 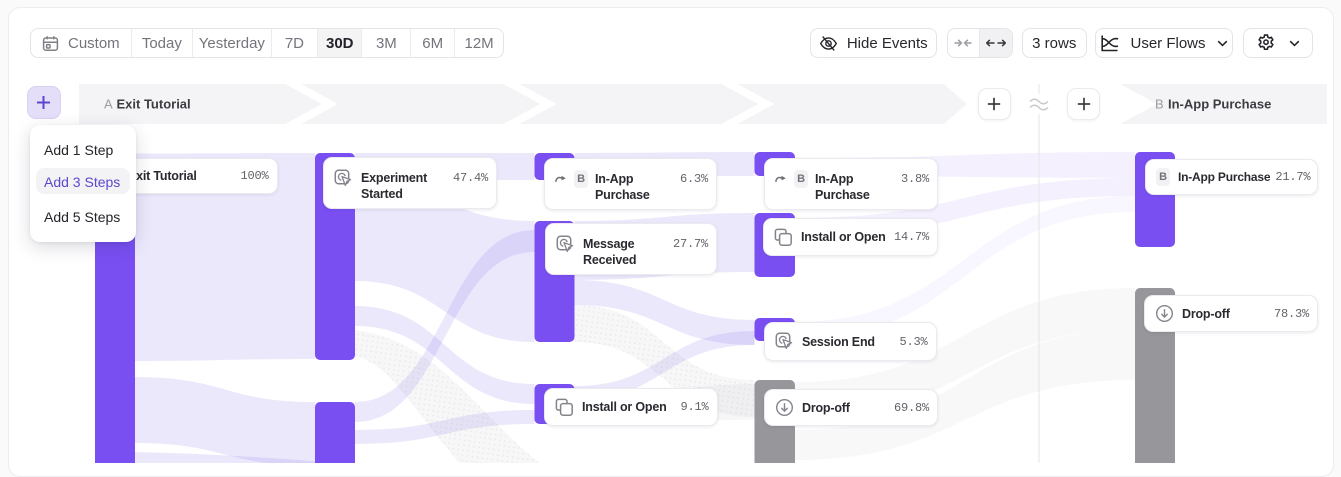 What do you see at coordinates (108, 104) in the screenshot?
I see `svg-text: A` at bounding box center [108, 104].